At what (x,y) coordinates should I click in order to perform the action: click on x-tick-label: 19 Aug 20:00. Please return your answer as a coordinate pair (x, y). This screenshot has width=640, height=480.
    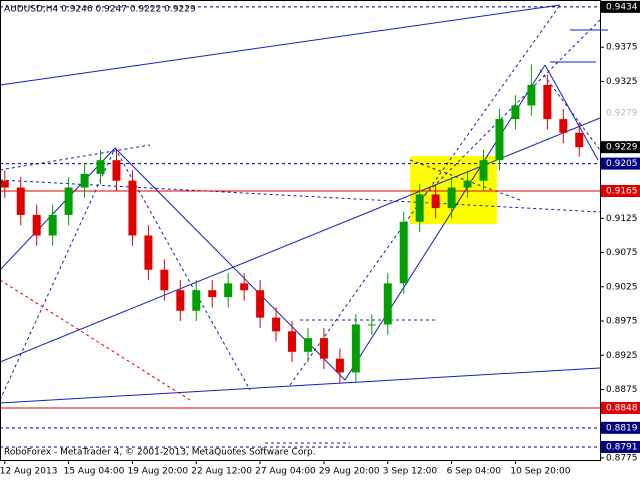
    Looking at the image, I should click on (157, 472).